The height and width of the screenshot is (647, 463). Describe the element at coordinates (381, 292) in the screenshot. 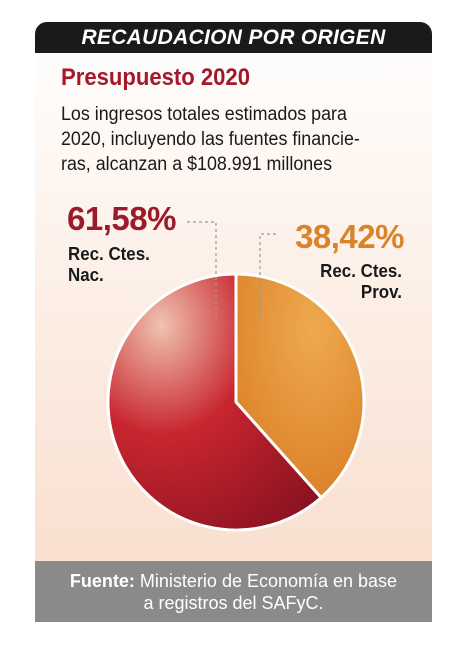

I see `label-line: Prov.` at that location.